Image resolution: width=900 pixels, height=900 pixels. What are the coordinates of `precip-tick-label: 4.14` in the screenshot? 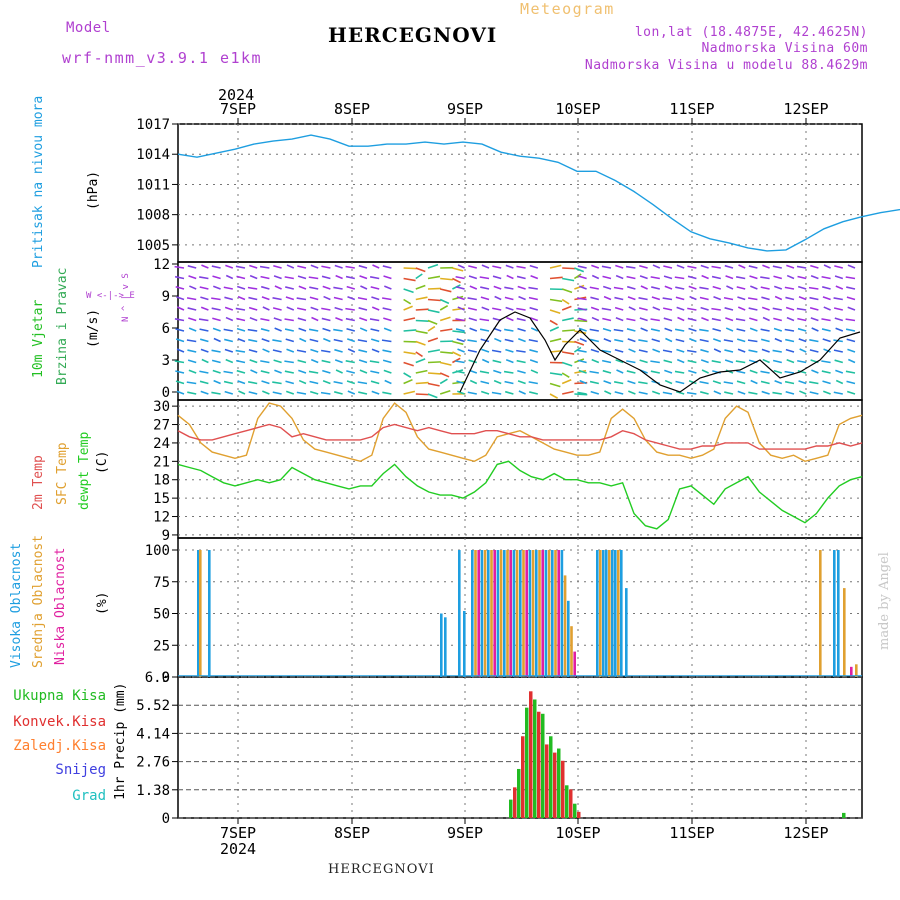 It's located at (153, 734).